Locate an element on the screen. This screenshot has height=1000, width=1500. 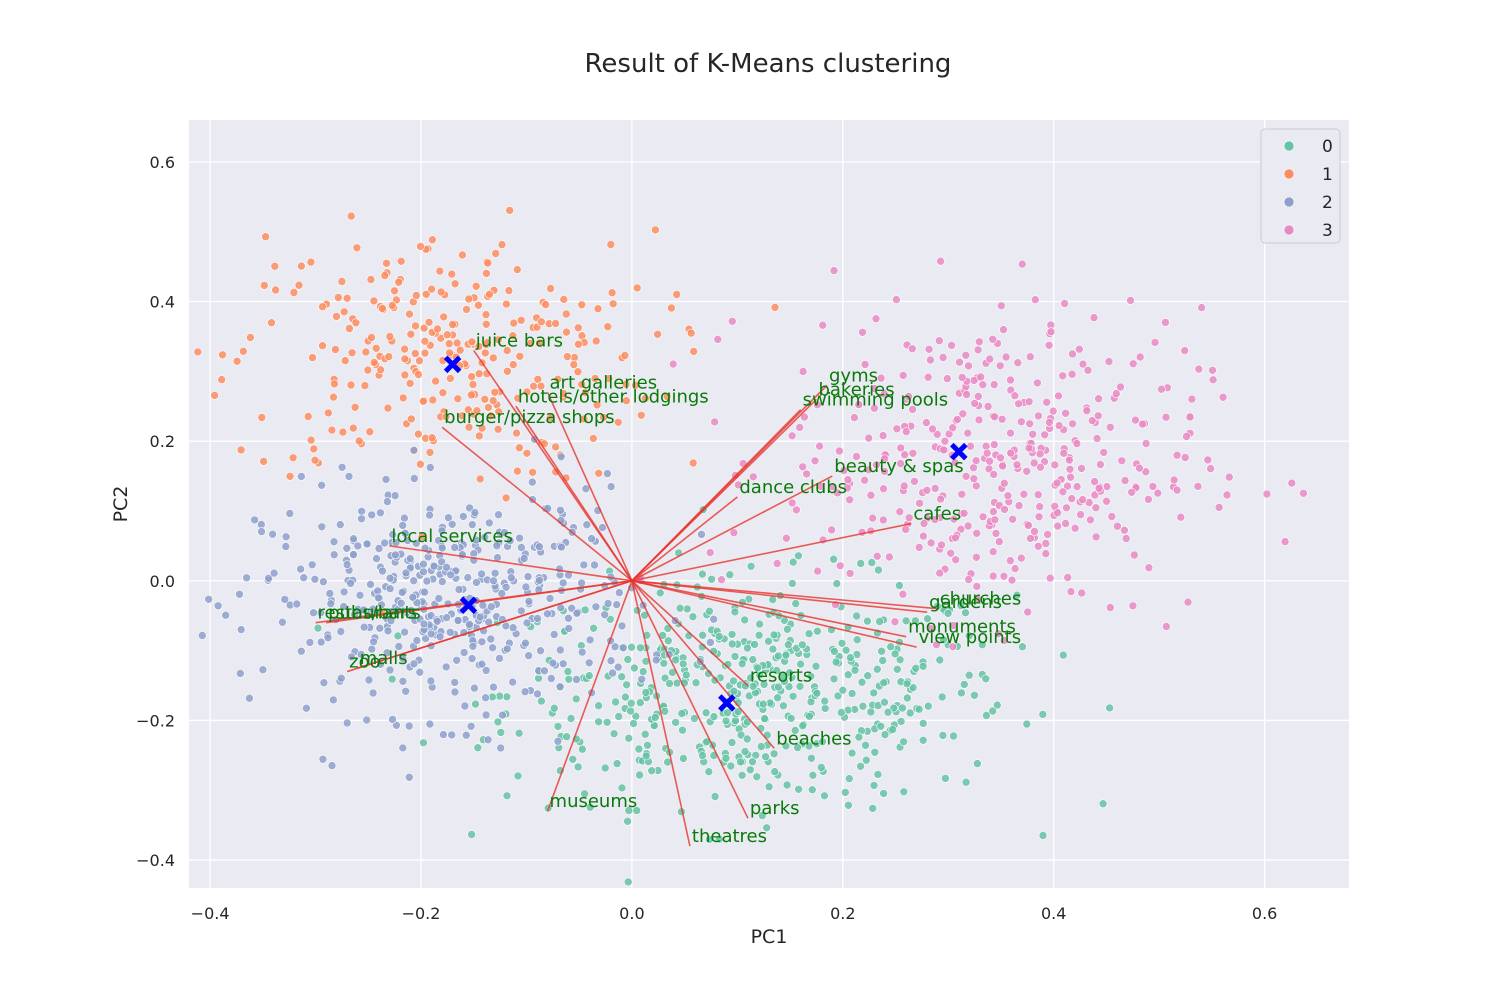
legend-label: 1 is located at coordinates (1327, 175).